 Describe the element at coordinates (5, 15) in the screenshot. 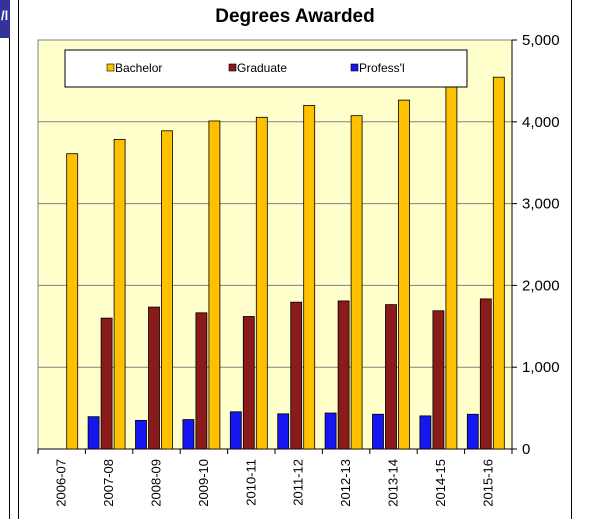

I see `left-panel-header-label: /l` at that location.